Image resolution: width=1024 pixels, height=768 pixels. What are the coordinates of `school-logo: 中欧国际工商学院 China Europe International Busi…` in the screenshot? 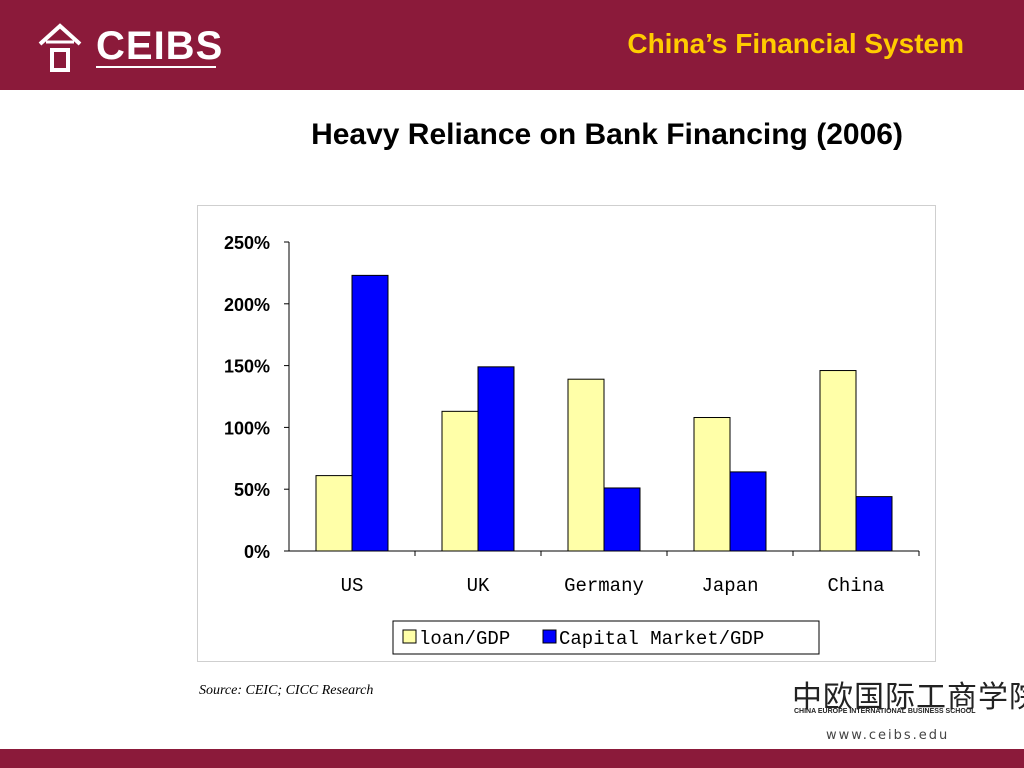 It's located at (908, 696).